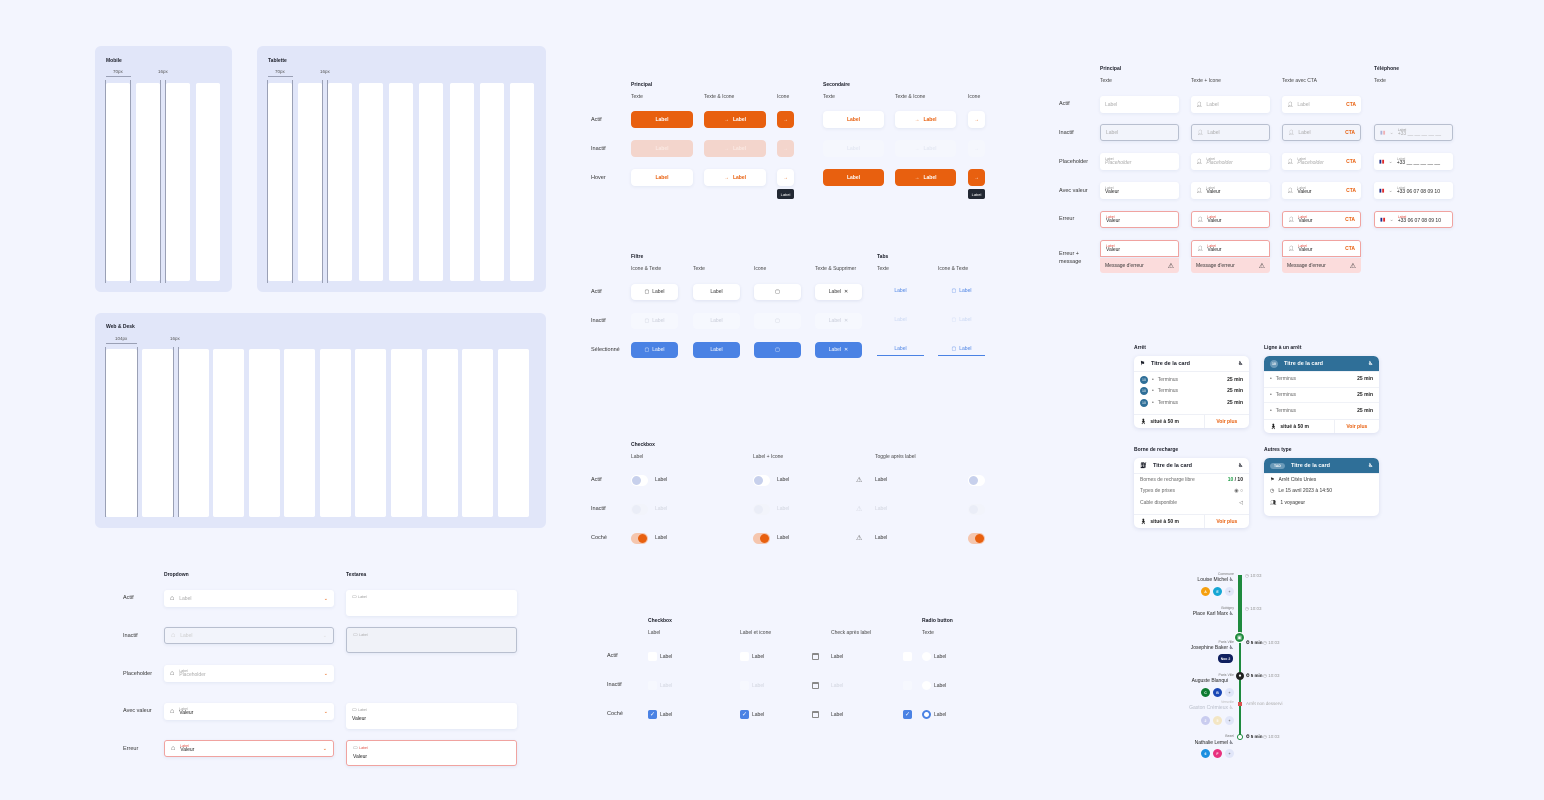  Describe the element at coordinates (662, 148) in the screenshot. I see `primary-button-disabled: Label` at that location.